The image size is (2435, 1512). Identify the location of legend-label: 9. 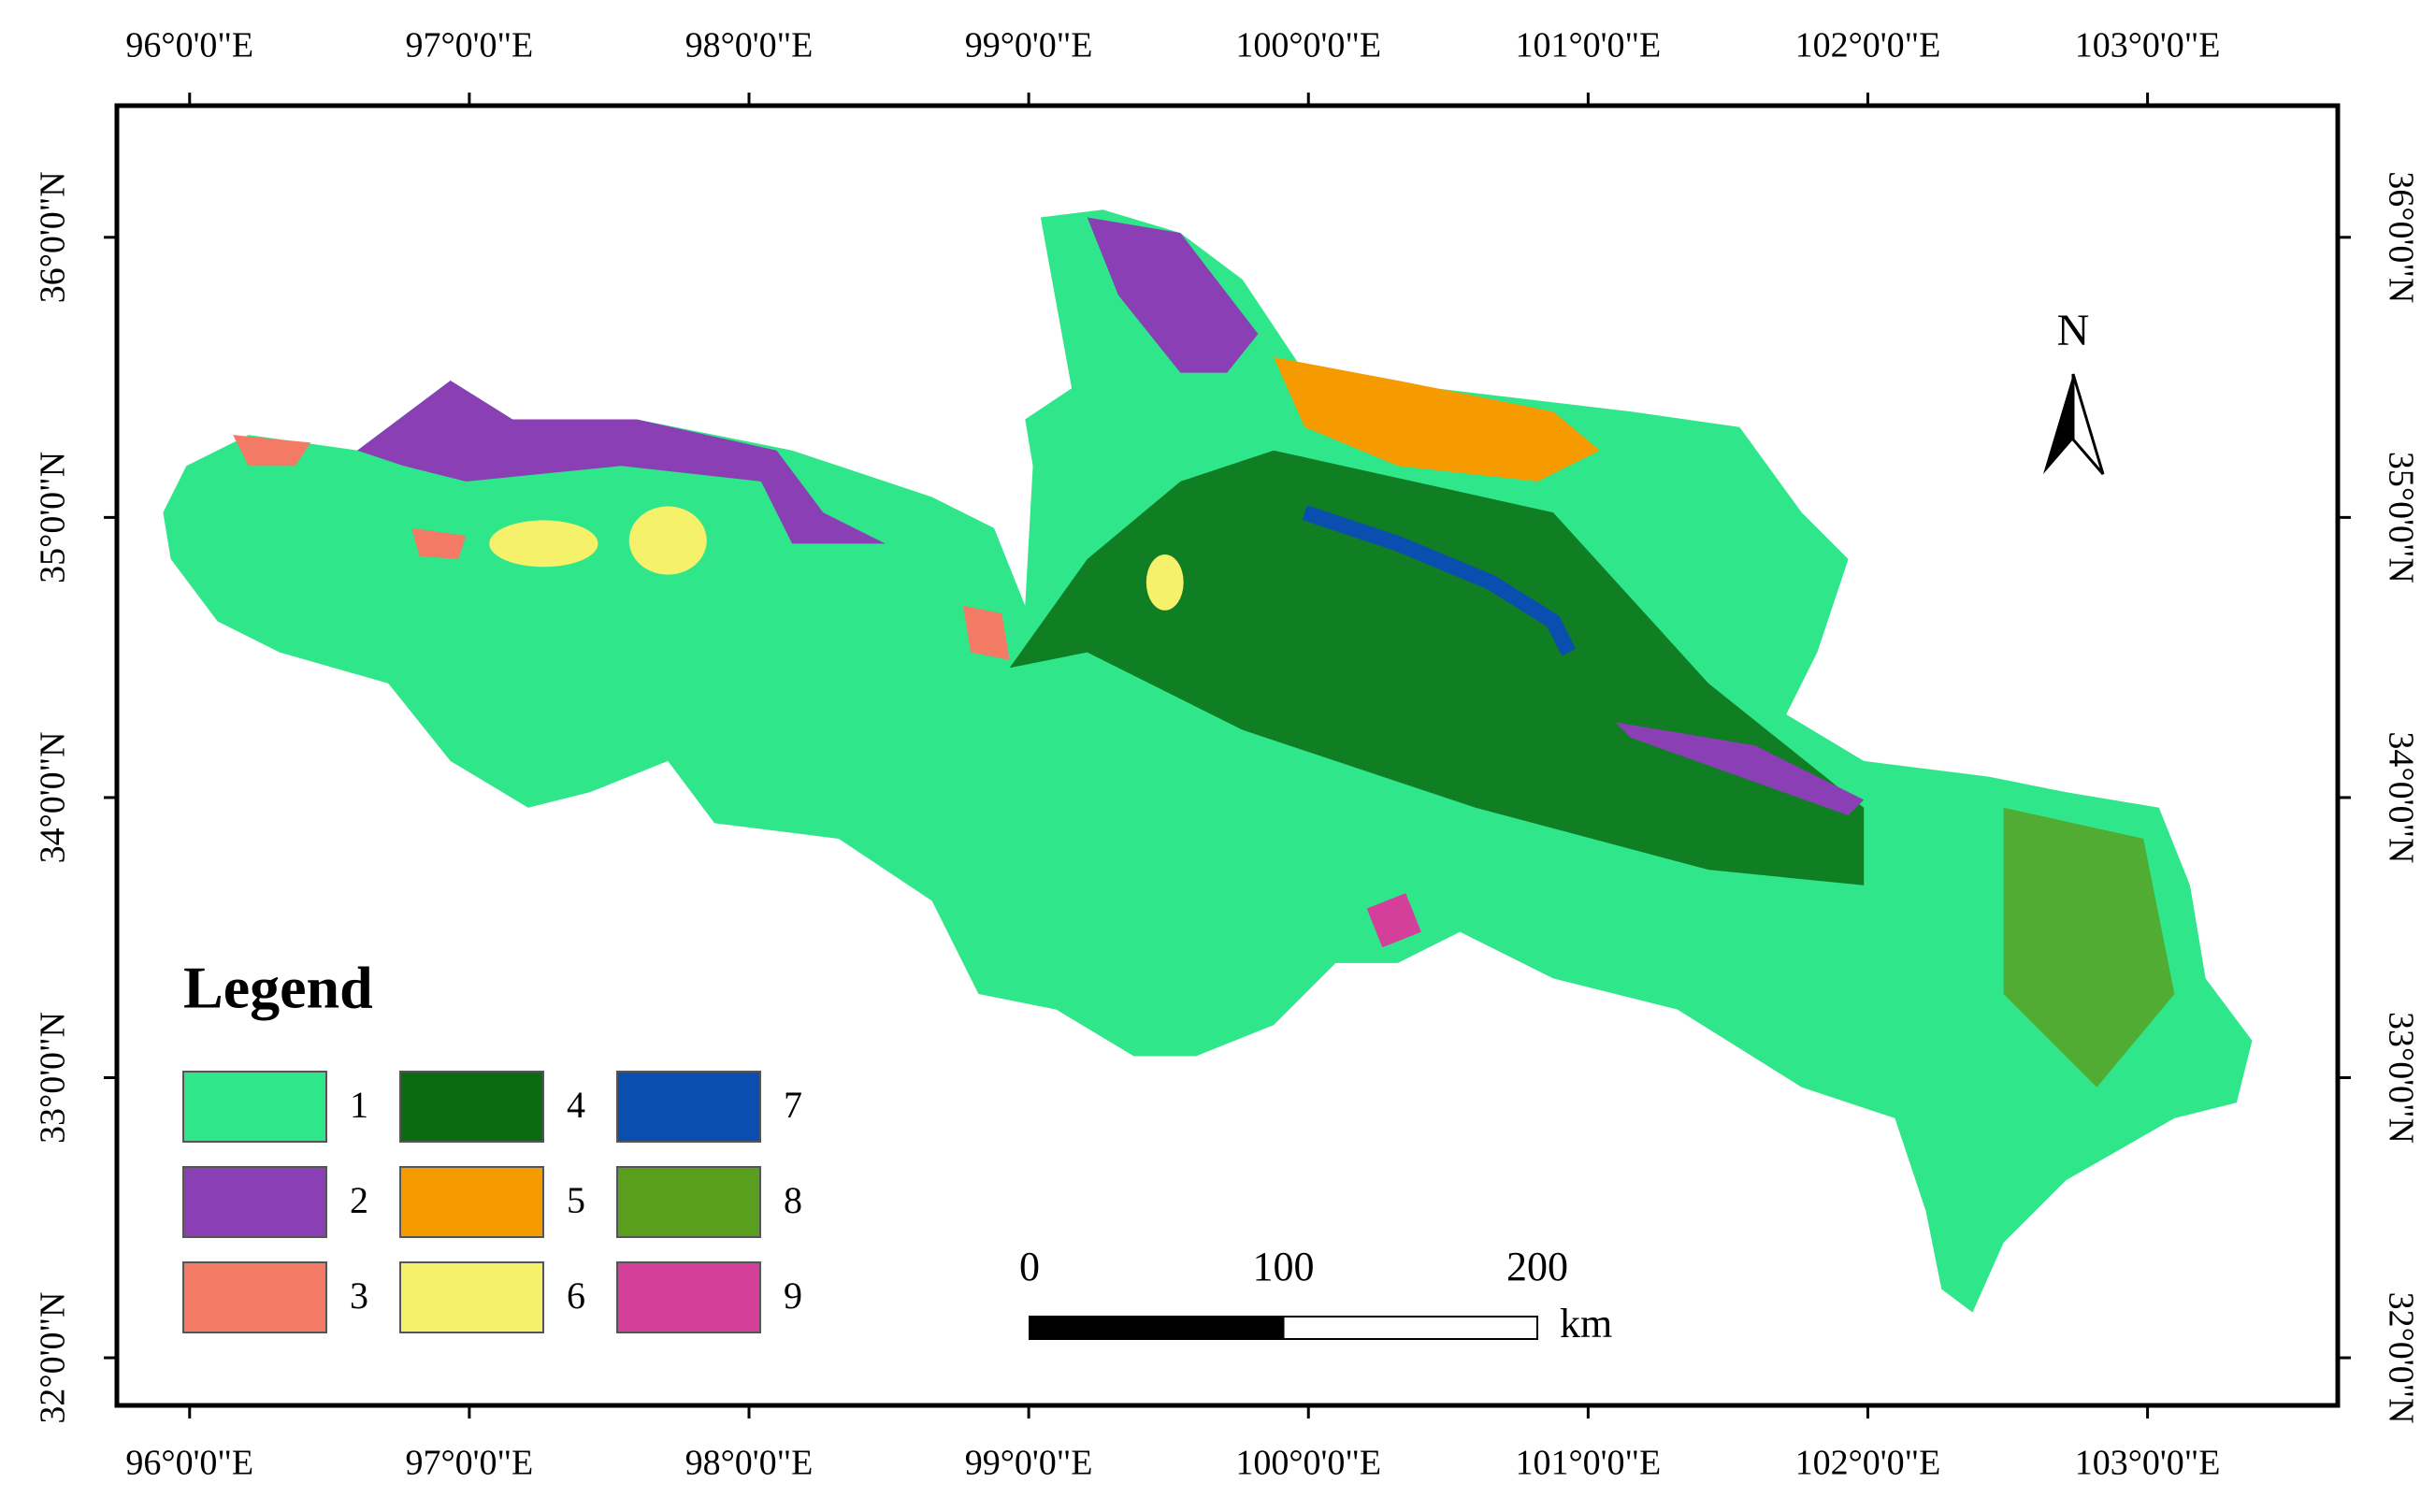
(793, 1295).